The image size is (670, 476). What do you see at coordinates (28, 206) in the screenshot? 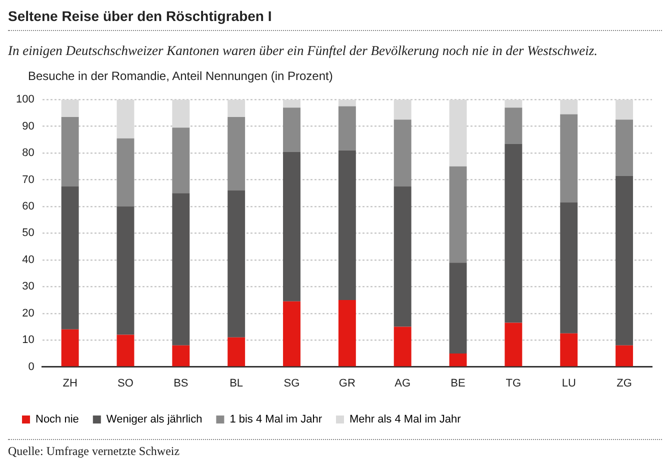
I see `y-tick-label: 60` at bounding box center [28, 206].